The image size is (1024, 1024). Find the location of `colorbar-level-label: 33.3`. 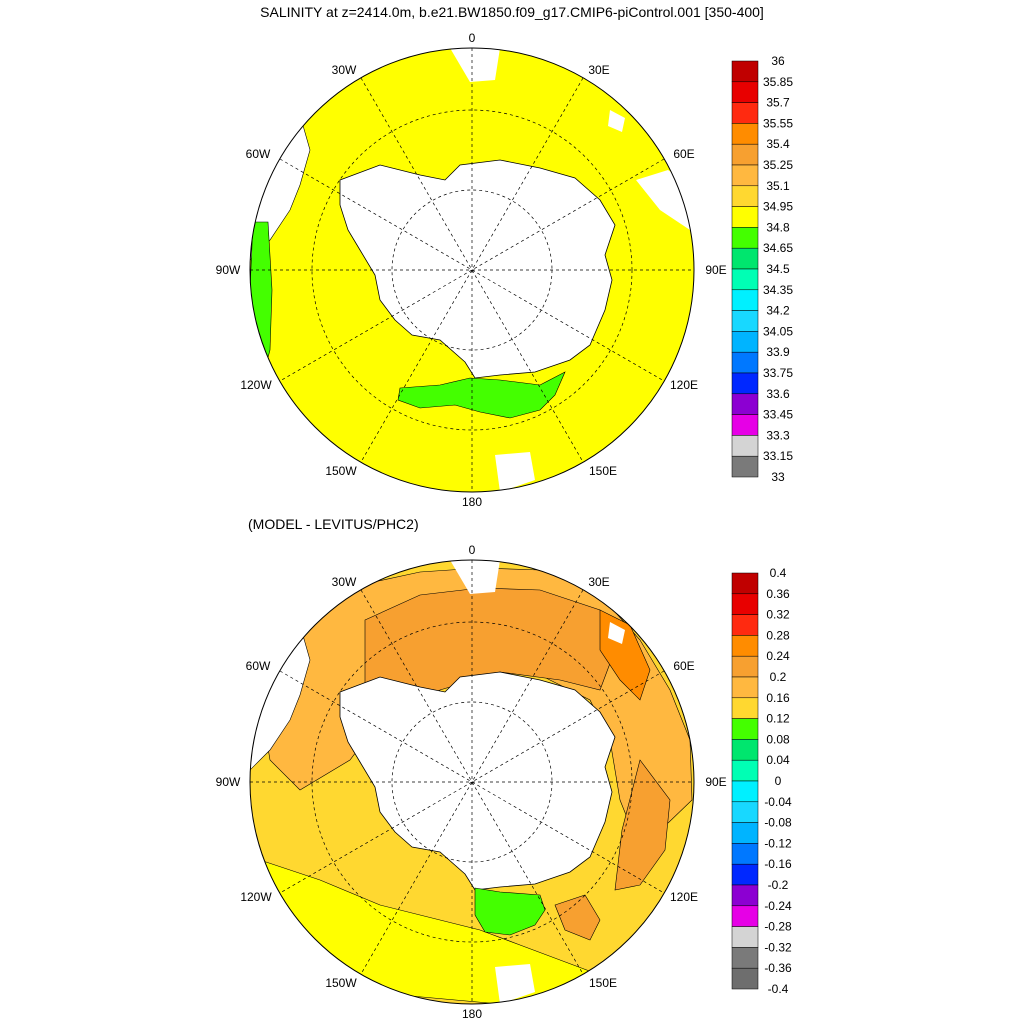

colorbar-level-label: 33.3 is located at coordinates (778, 435).